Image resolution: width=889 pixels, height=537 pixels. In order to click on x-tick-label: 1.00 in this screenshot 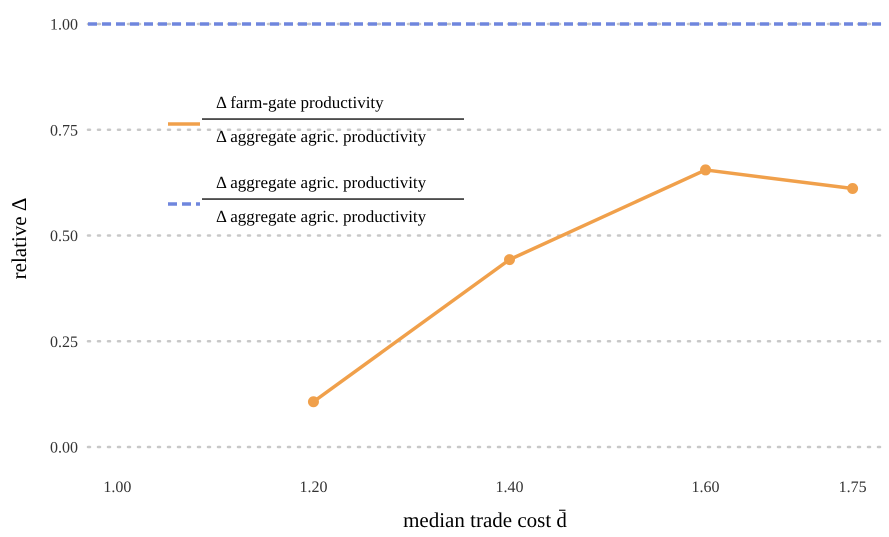, I will do `click(117, 487)`.